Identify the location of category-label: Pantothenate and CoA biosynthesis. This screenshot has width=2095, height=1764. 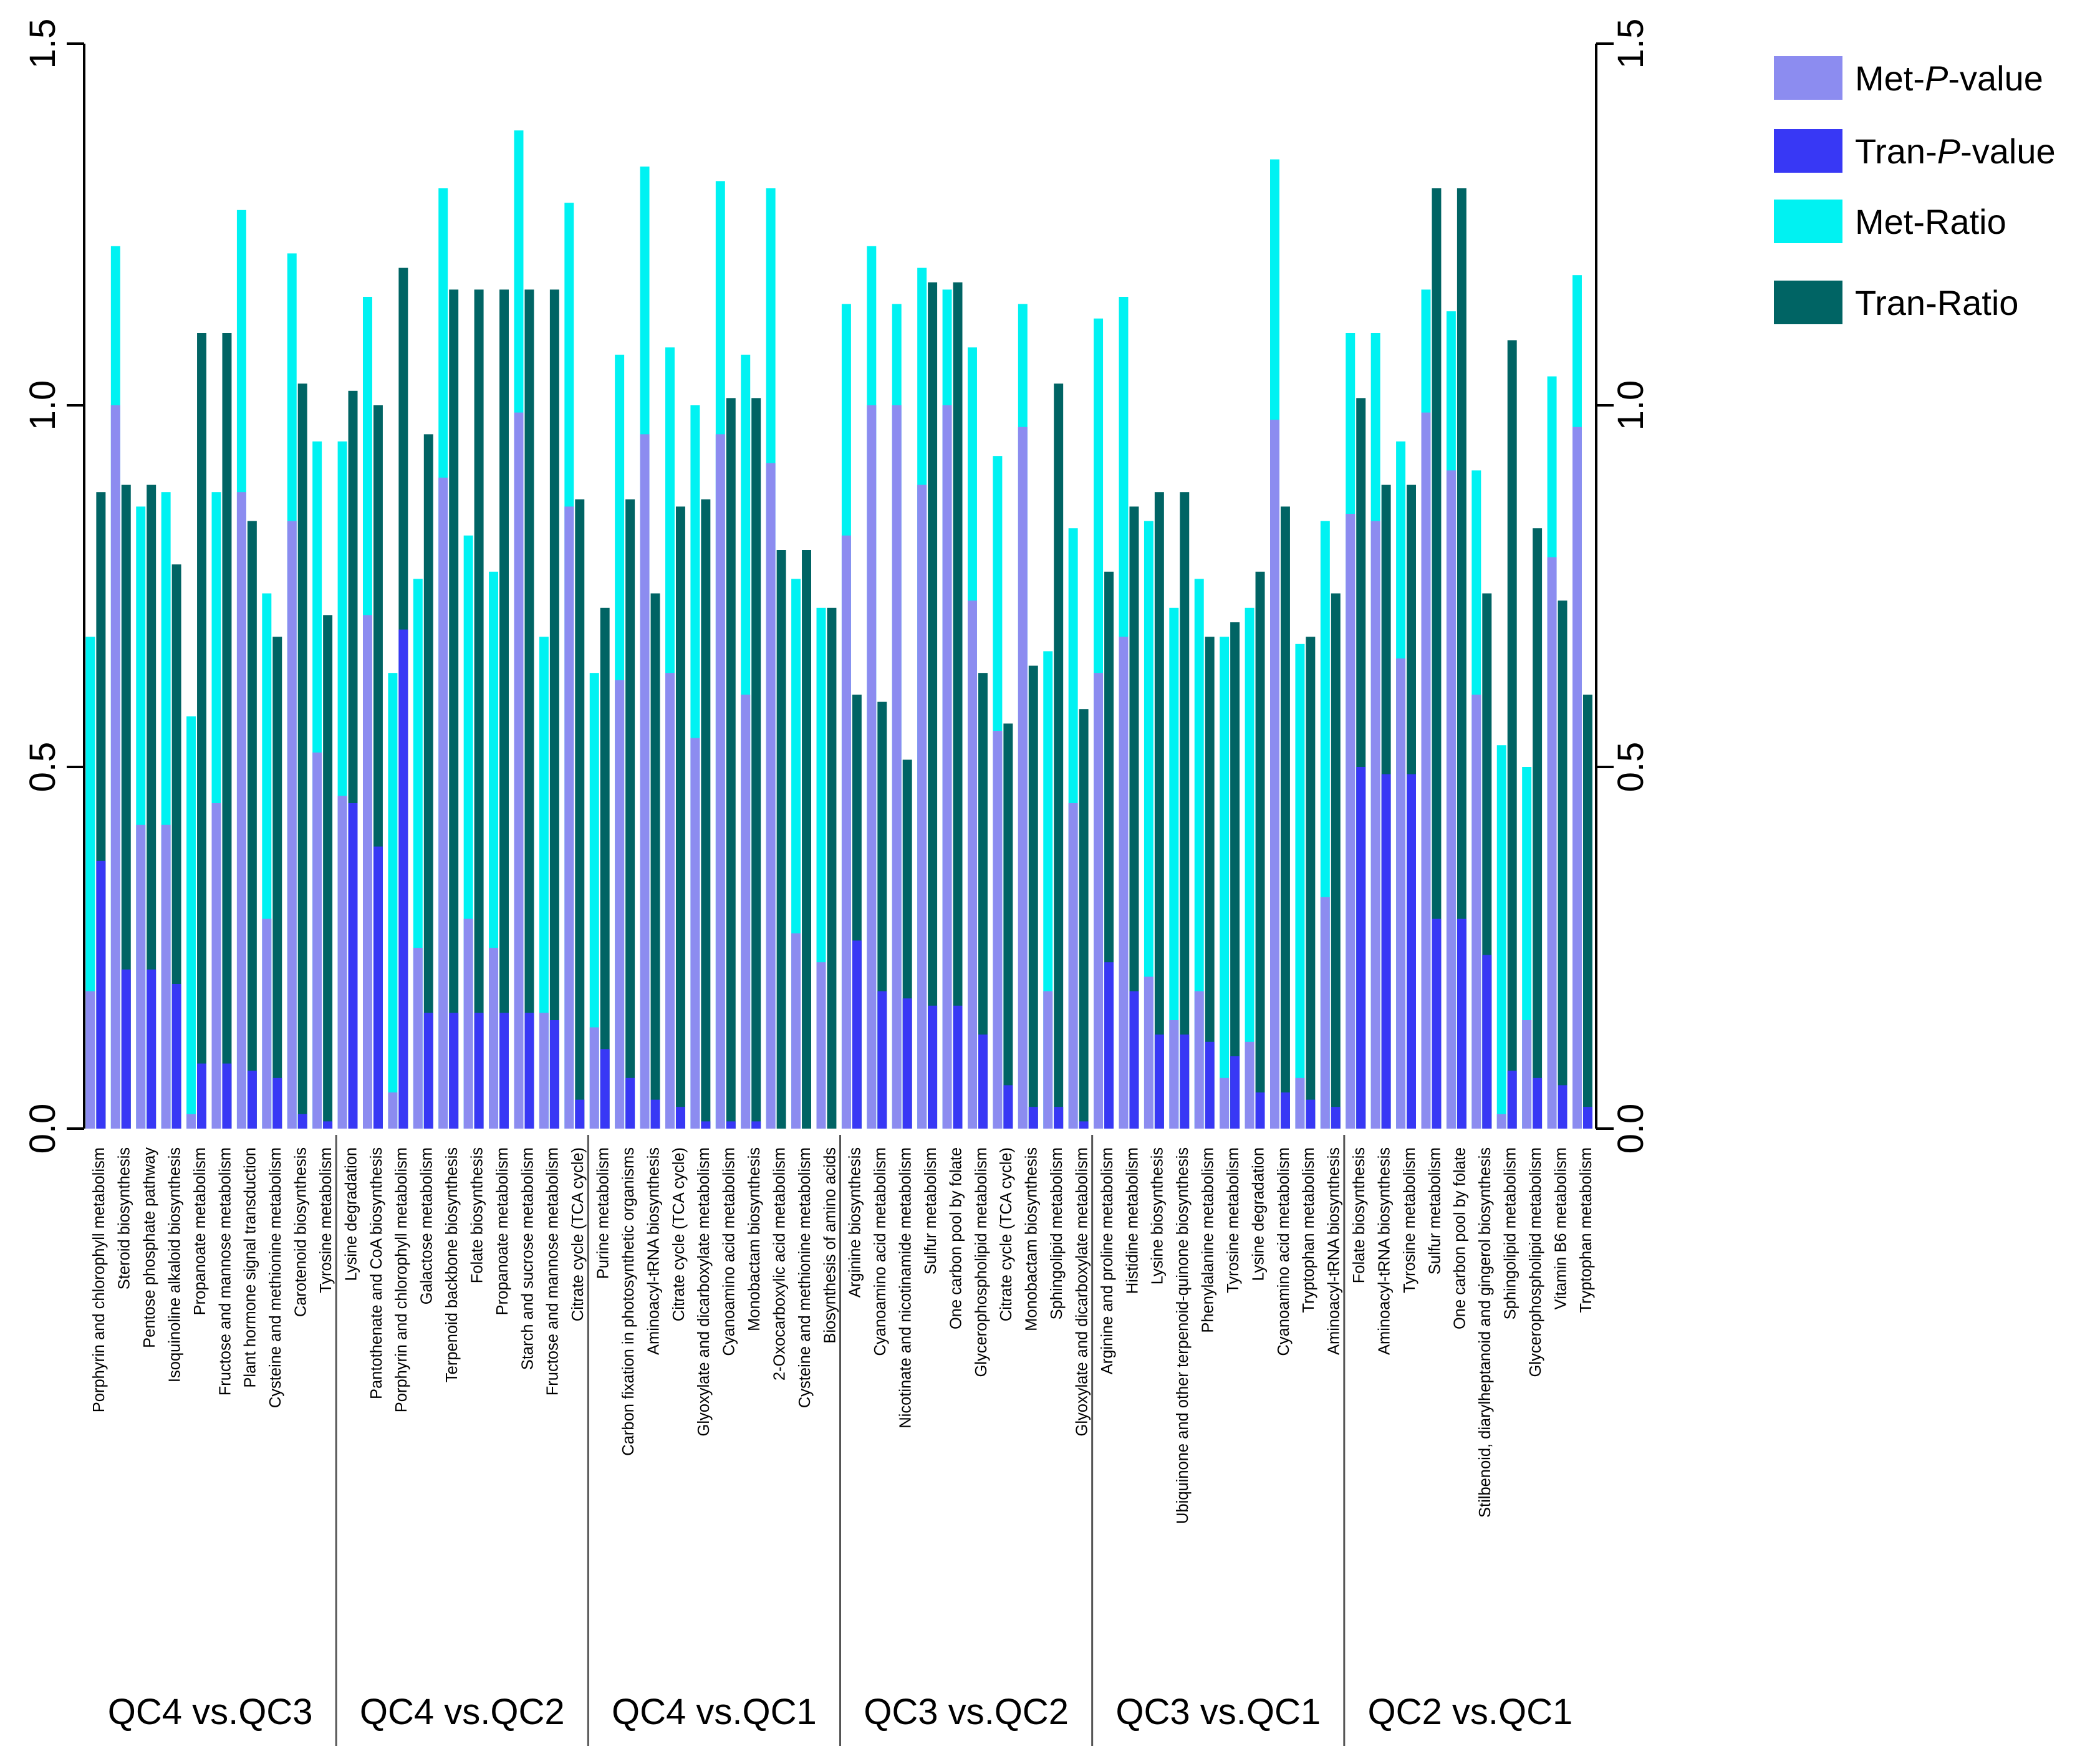
(376, 1273).